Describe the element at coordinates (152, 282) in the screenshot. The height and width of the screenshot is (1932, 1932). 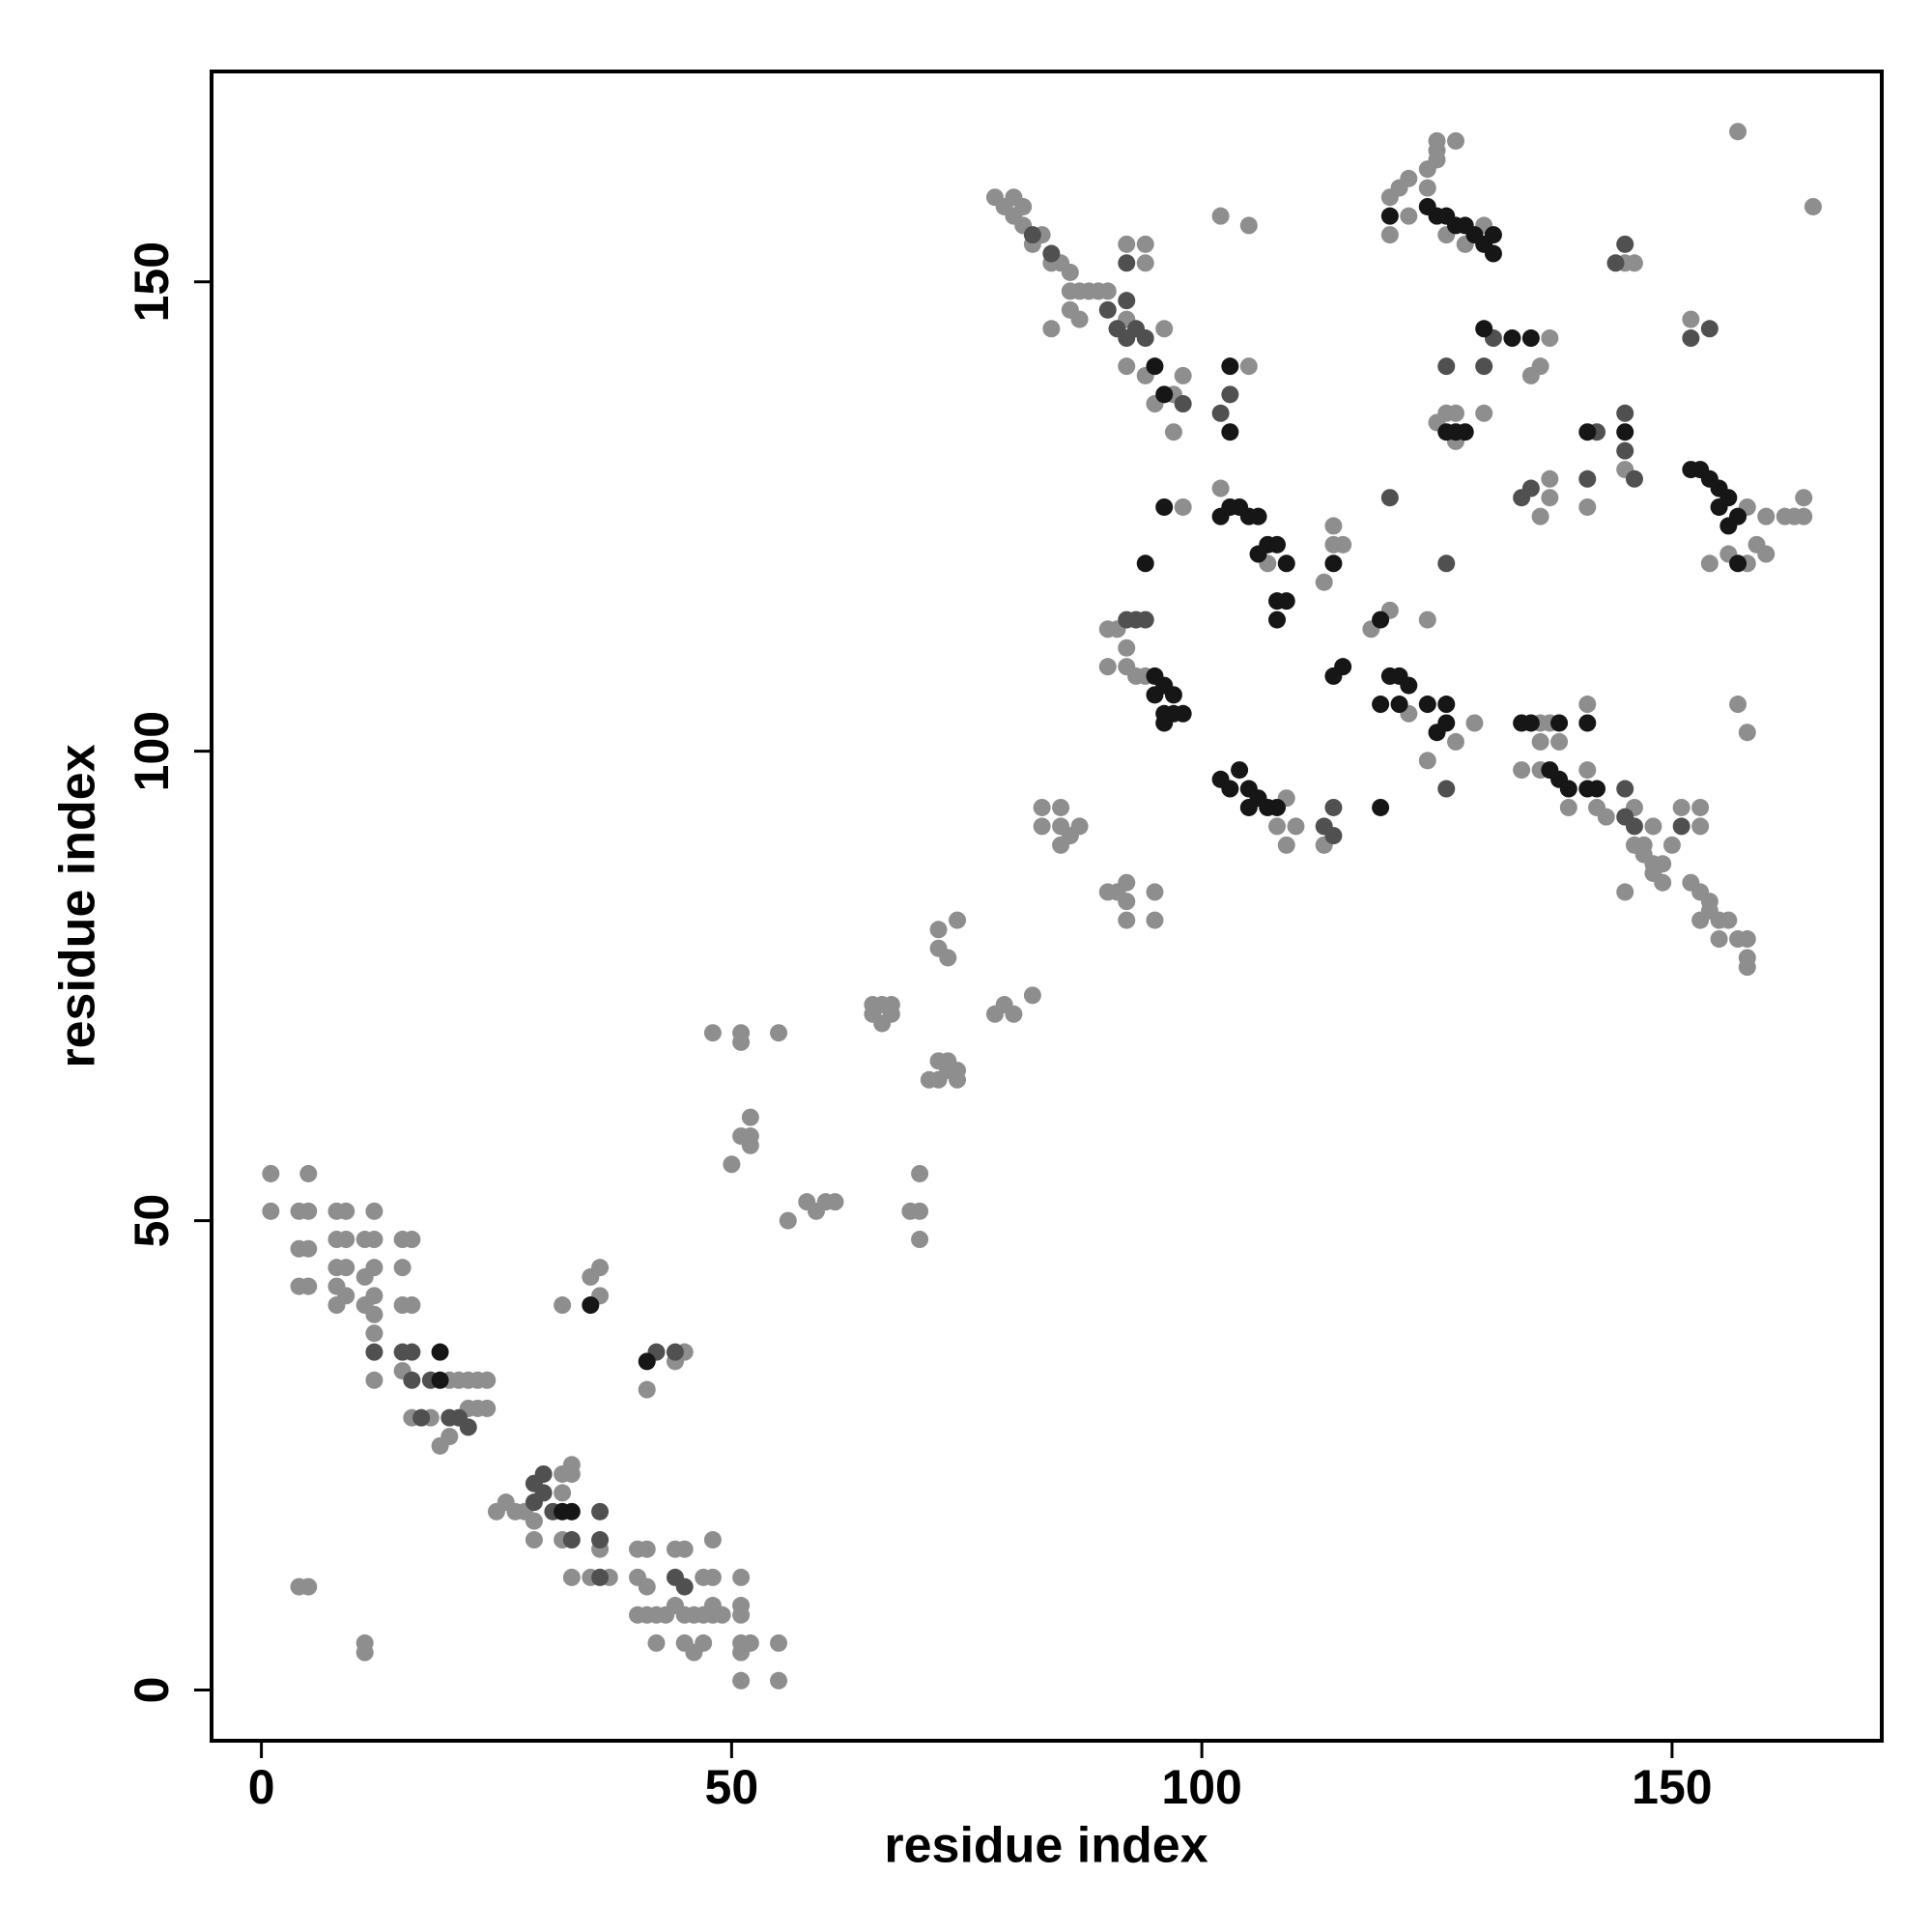
I see `y-tick-label: 150` at that location.